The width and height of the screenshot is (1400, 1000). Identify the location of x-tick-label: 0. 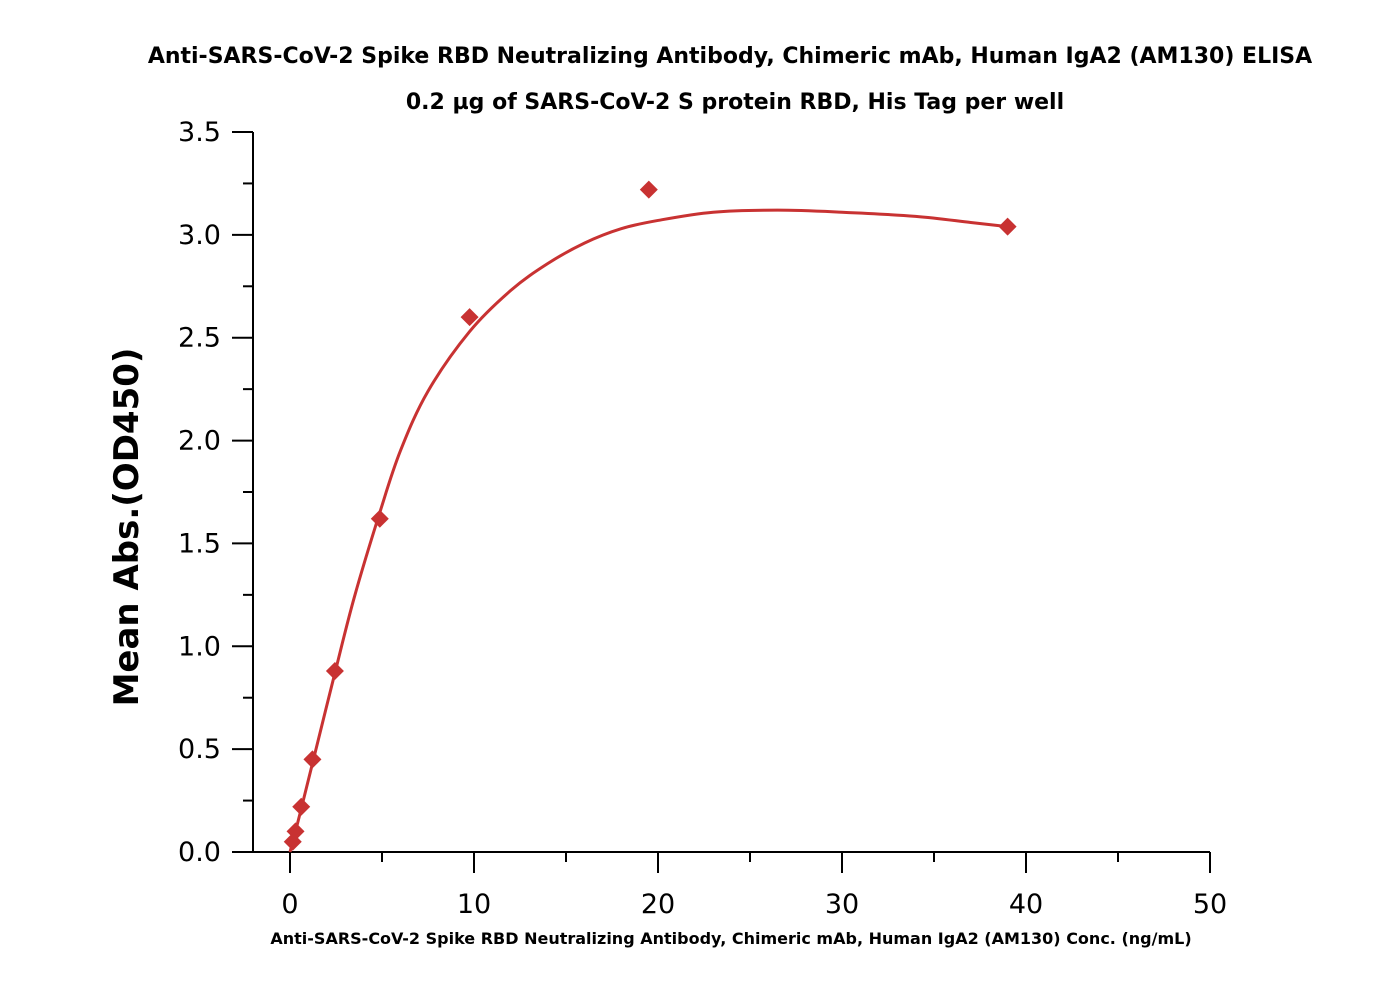
(289, 904).